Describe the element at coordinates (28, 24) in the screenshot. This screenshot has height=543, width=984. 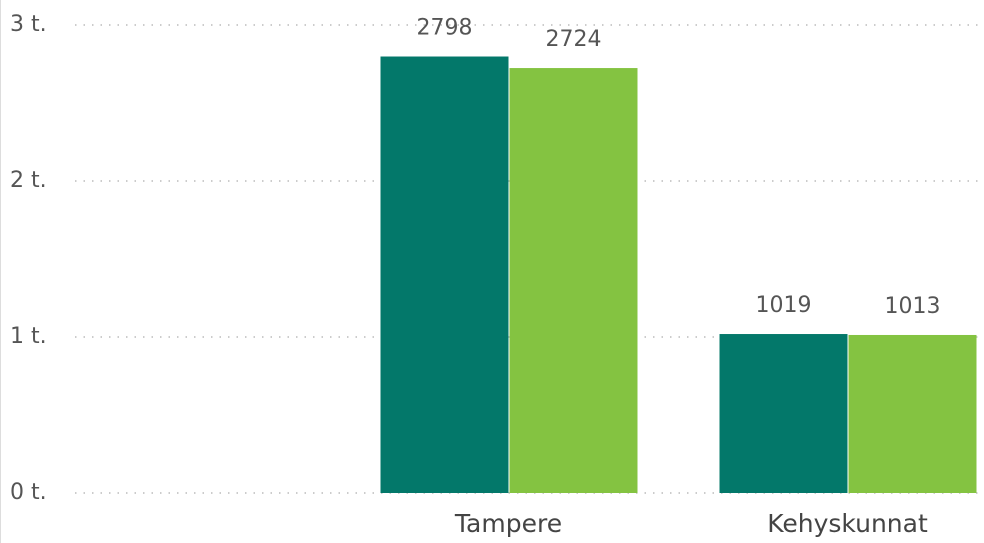
I see `y-tick-label: 3 t.` at that location.